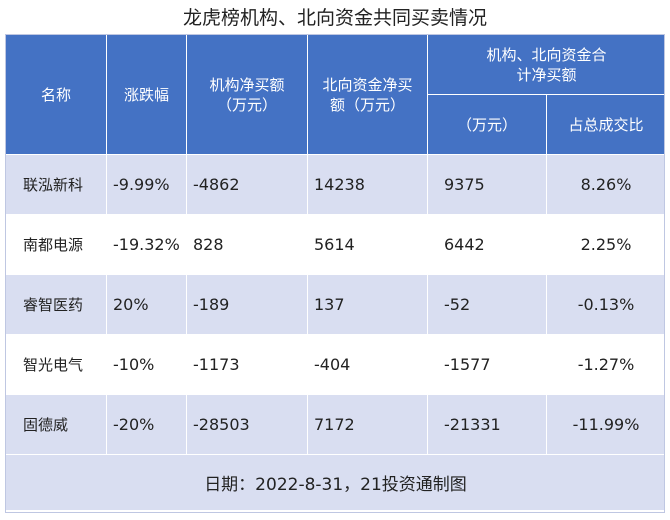 The width and height of the screenshot is (670, 520). Describe the element at coordinates (247, 184) in the screenshot. I see `cell-inst-net: -4862` at that location.